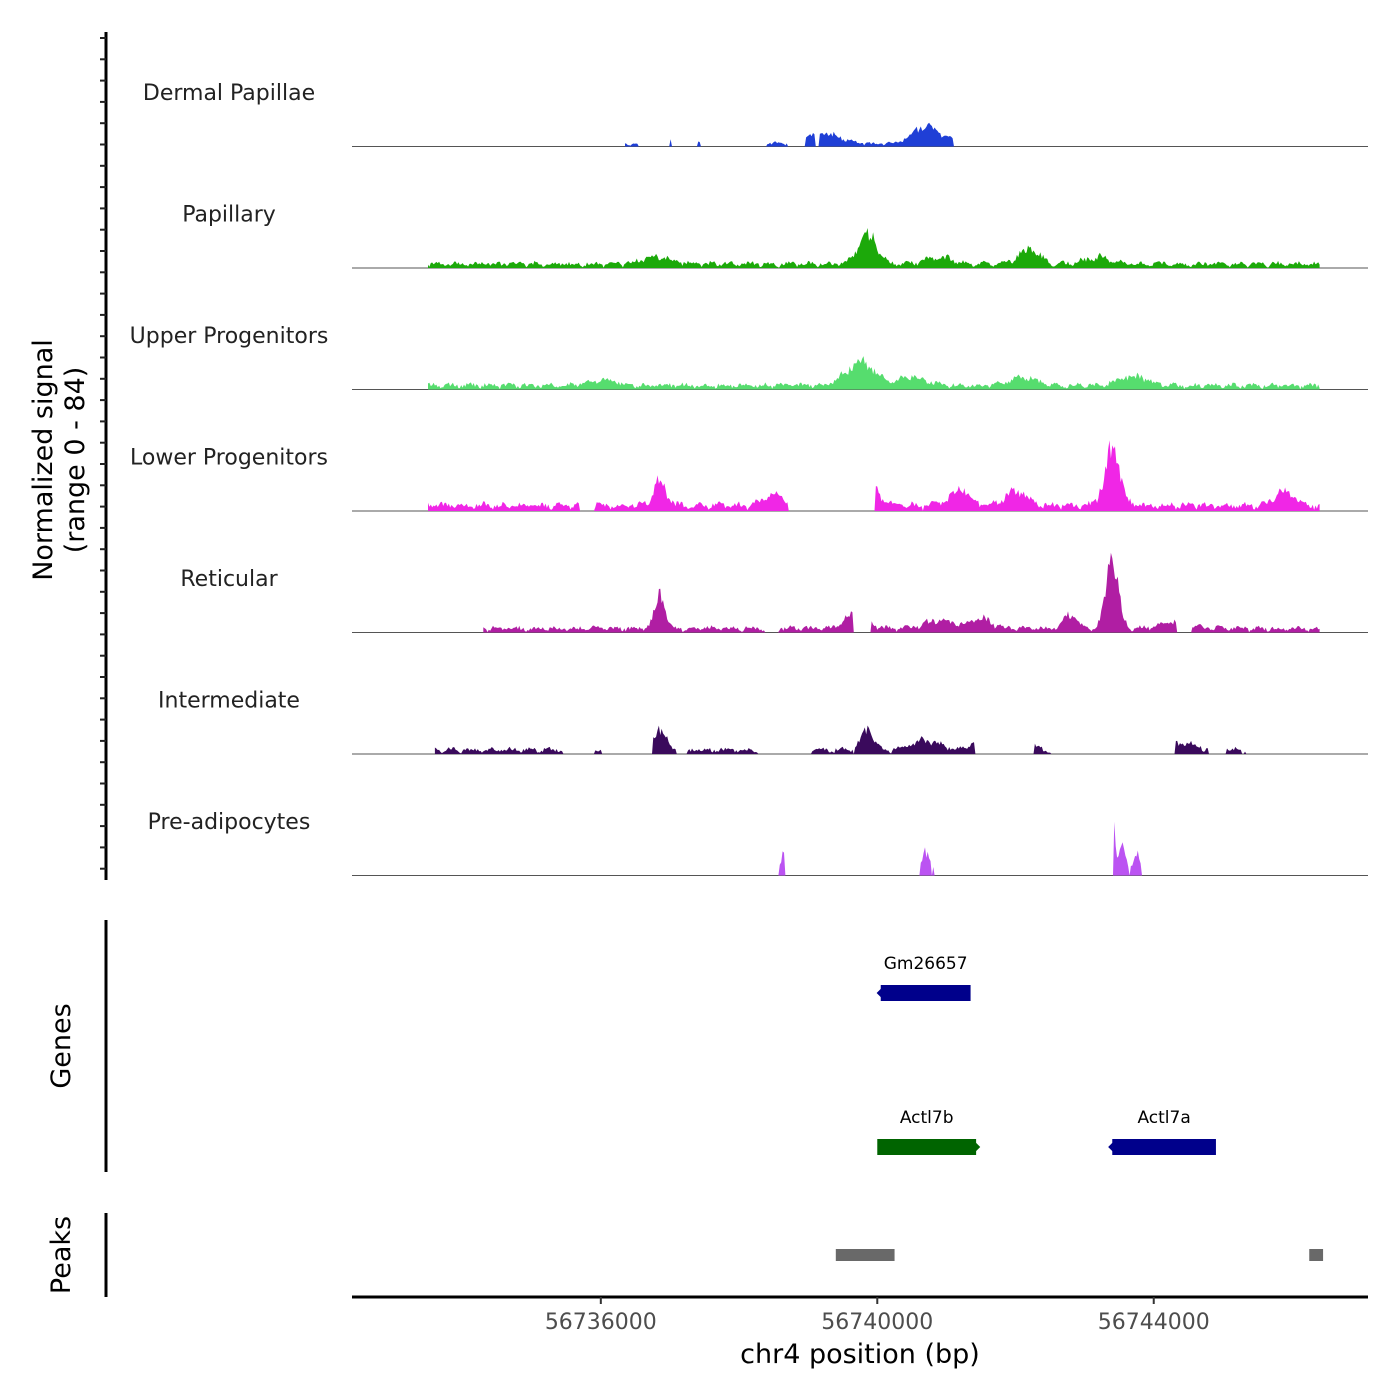  What do you see at coordinates (927, 1118) in the screenshot?
I see `gene-label: Actl7b` at bounding box center [927, 1118].